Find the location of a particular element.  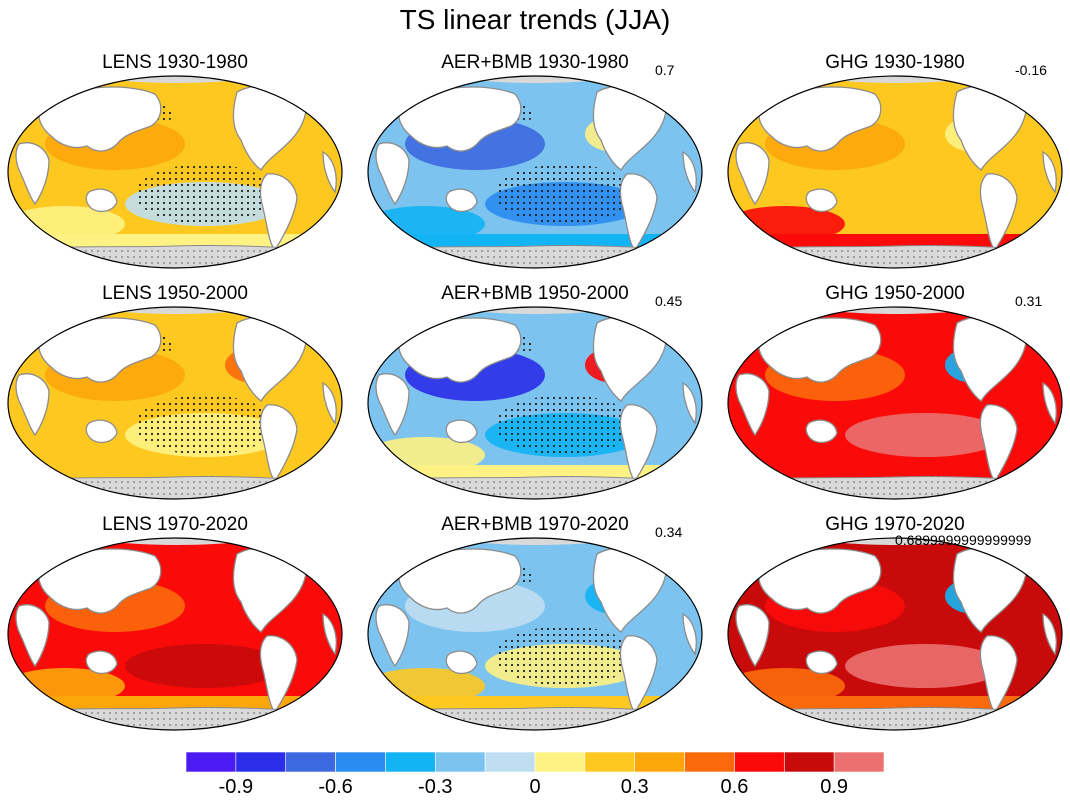

colorbar-swatches is located at coordinates (535, 762).